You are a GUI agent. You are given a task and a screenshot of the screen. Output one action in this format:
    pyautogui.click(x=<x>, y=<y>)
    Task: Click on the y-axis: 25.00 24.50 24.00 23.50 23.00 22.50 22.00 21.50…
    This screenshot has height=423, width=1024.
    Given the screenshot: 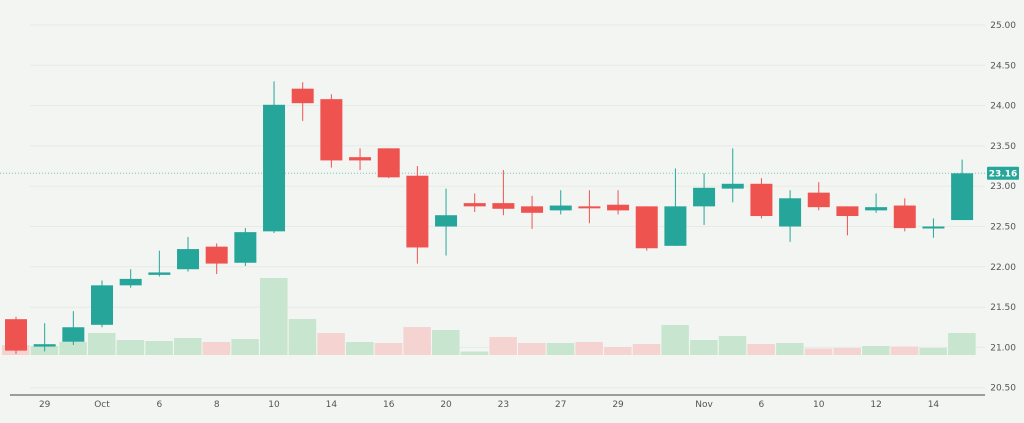 What is the action you would take?
    pyautogui.click(x=1003, y=207)
    